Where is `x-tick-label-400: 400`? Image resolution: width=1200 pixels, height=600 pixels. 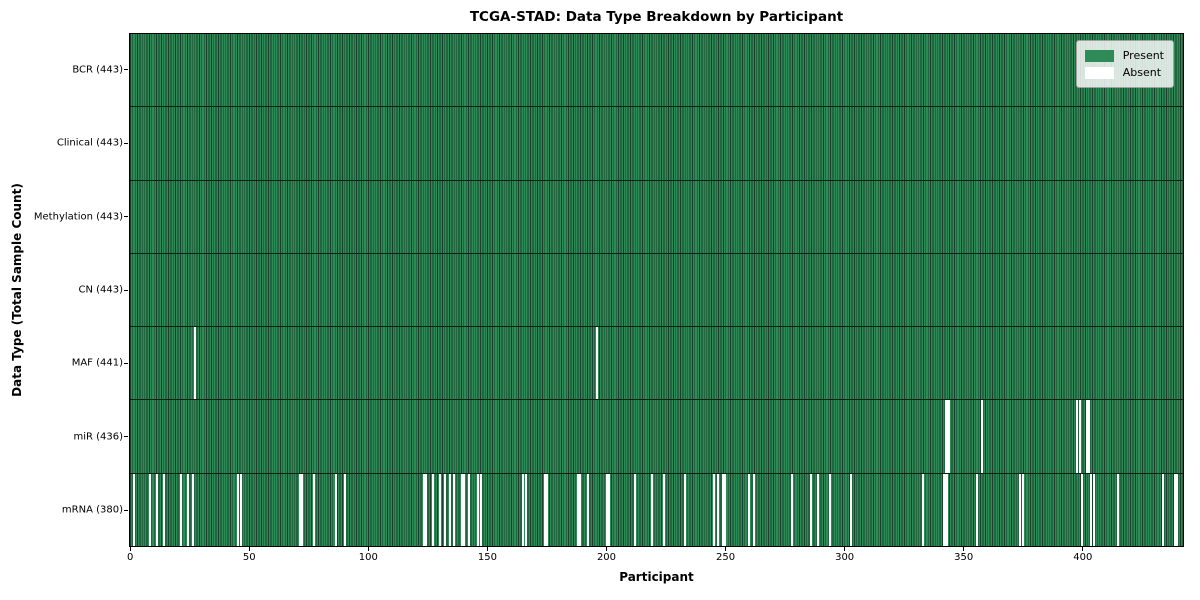
x-tick-label-400: 400 is located at coordinates (1083, 557).